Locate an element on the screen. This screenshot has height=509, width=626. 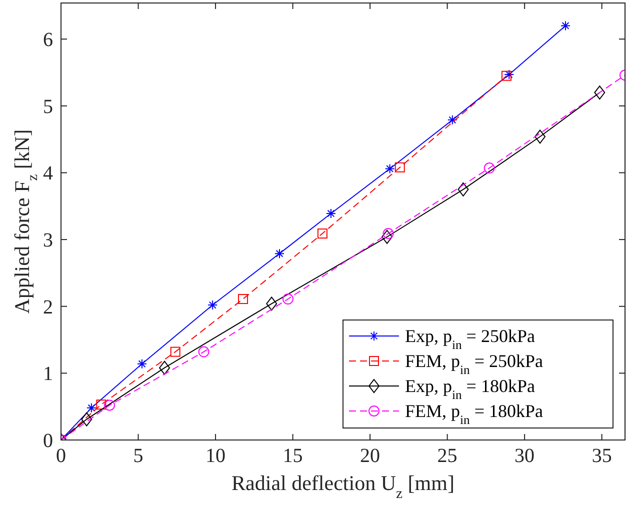
y-tick-label: 4 is located at coordinates (48, 173).